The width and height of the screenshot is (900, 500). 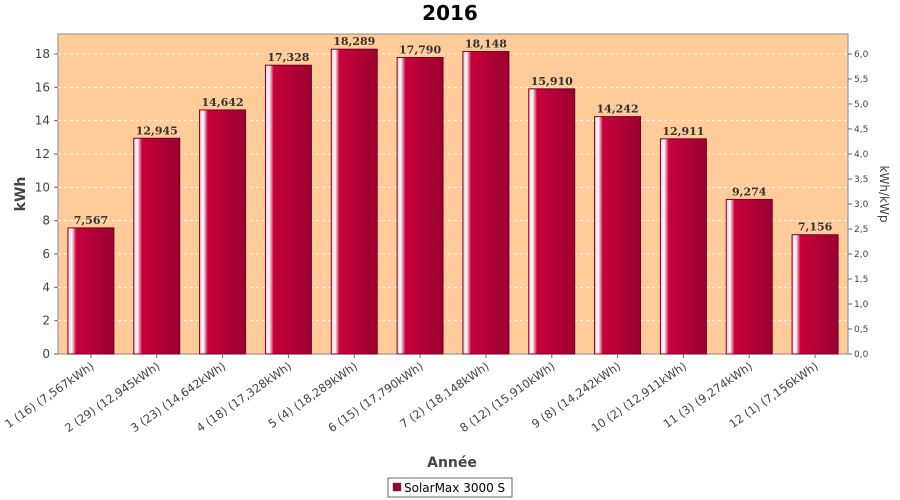 I want to click on data-label: 14,642, so click(x=223, y=102).